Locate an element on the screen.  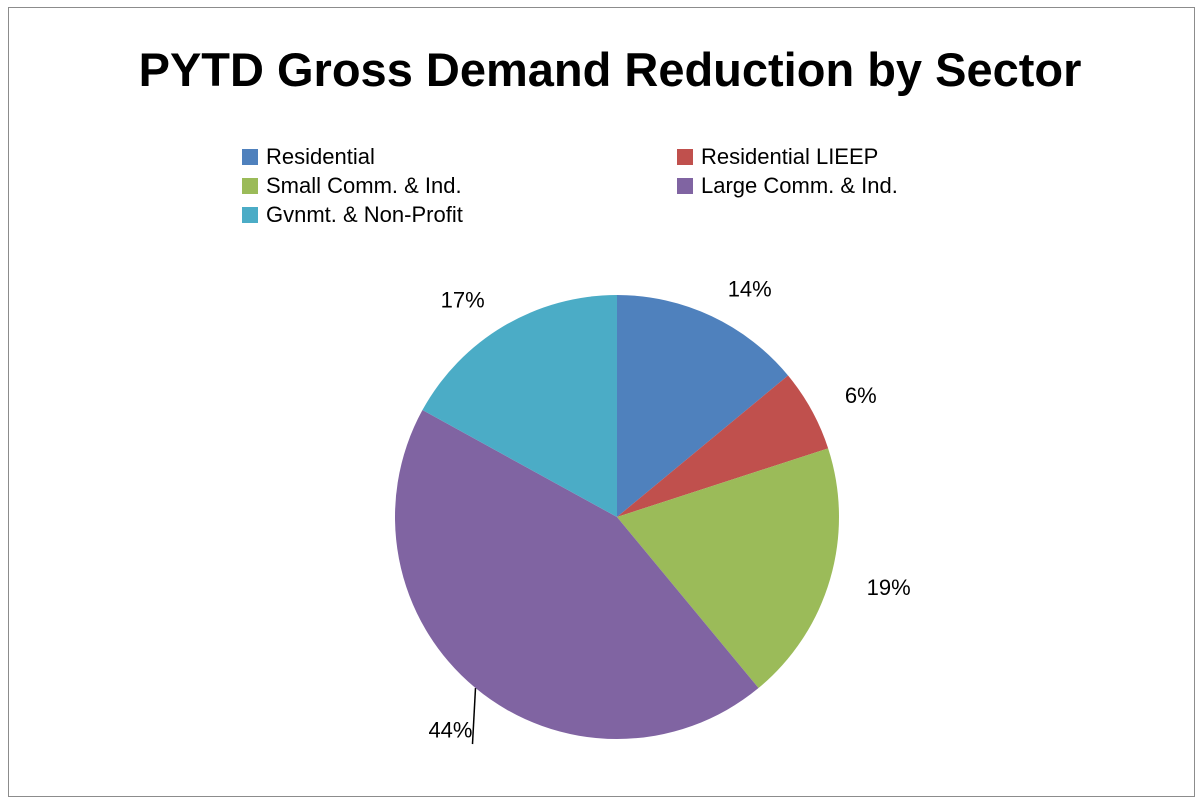
pie-slice-large-comm-ind is located at coordinates (577, 574).